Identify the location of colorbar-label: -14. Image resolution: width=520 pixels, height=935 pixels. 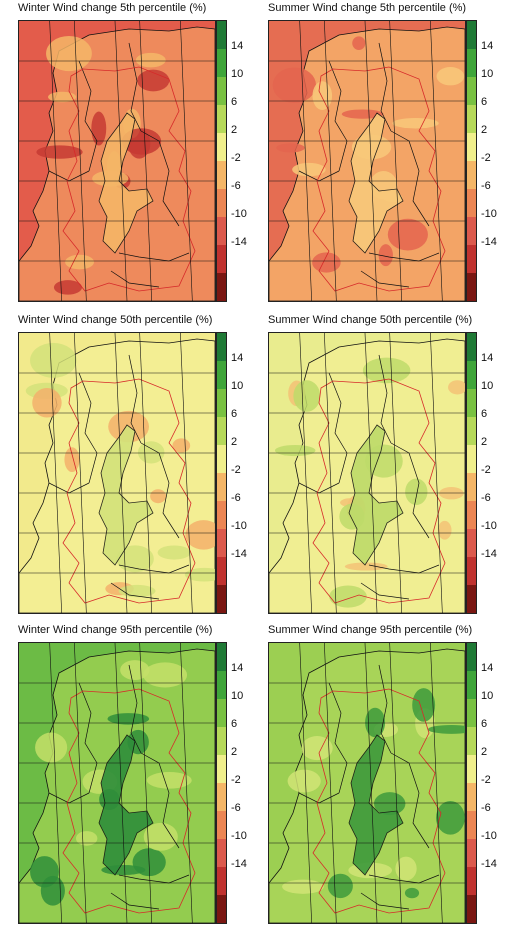
(239, 864).